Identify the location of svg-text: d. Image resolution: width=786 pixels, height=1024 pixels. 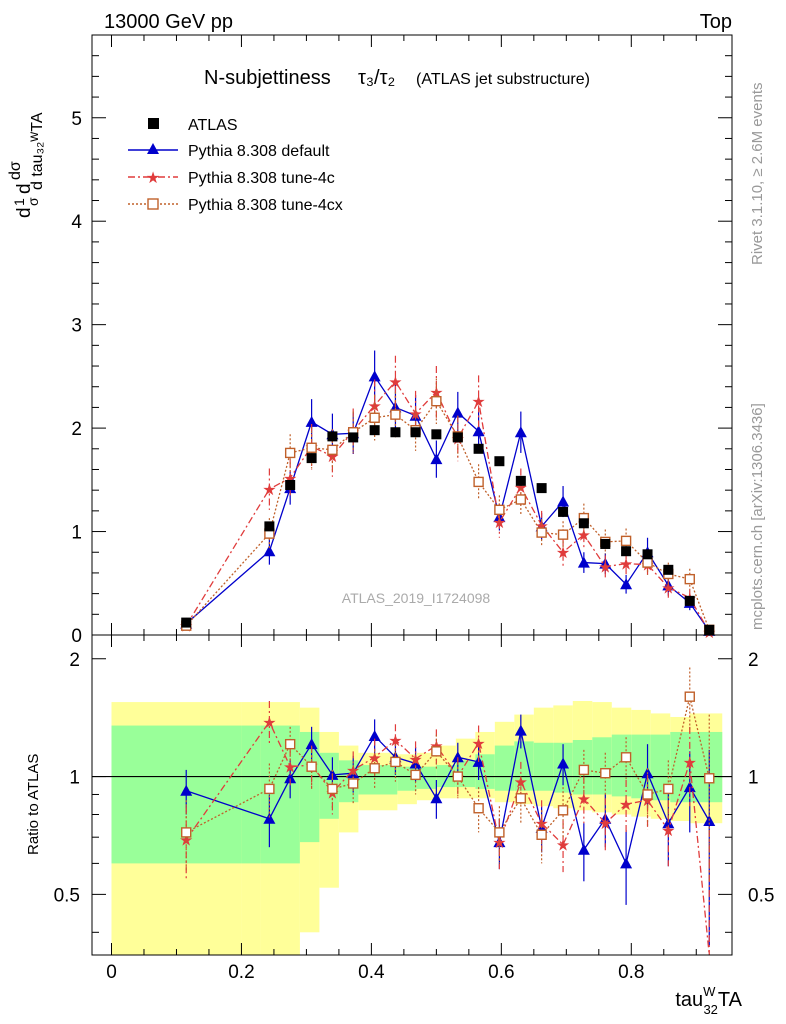
(24, 188).